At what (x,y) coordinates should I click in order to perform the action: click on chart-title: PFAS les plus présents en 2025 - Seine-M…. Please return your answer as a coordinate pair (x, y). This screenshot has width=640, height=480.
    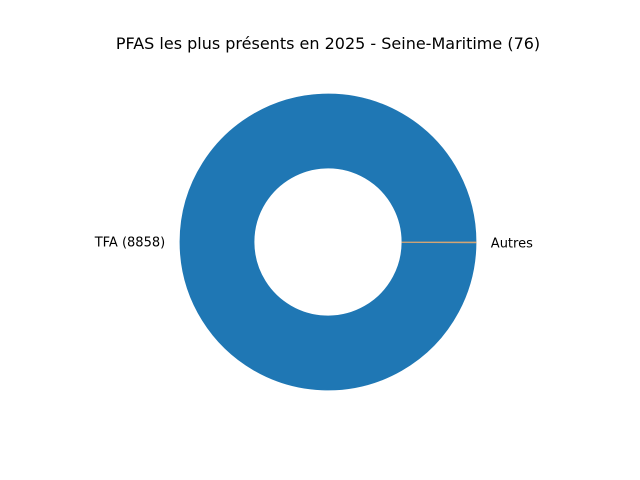
    Looking at the image, I should click on (328, 43).